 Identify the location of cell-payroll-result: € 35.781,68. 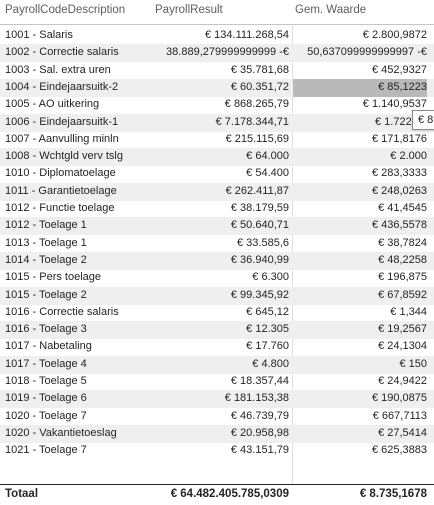
(259, 69).